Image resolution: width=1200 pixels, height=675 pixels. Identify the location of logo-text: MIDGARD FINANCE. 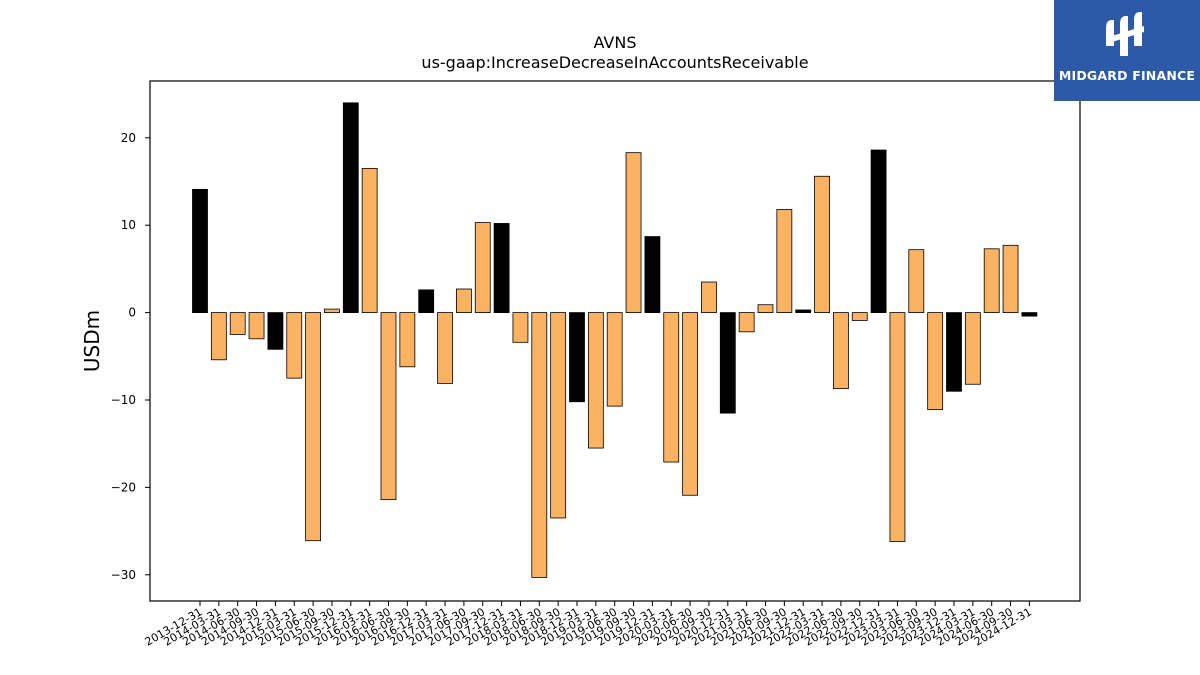
(1127, 75).